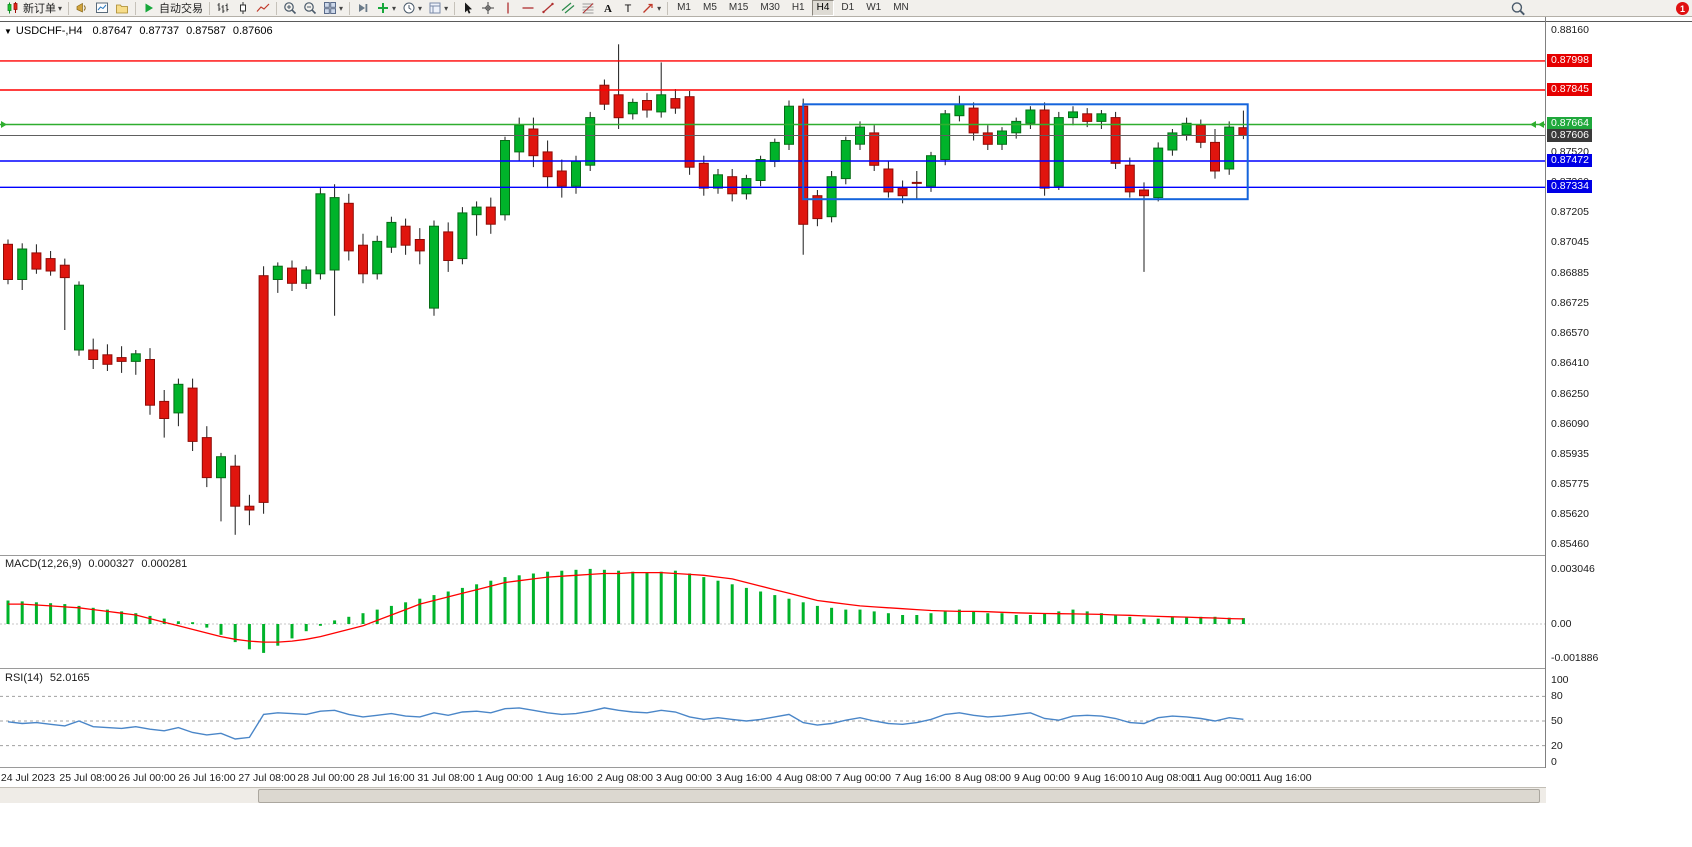 The width and height of the screenshot is (1692, 847). What do you see at coordinates (1569, 60) in the screenshot?
I see `price-line-badge: 0.87998` at bounding box center [1569, 60].